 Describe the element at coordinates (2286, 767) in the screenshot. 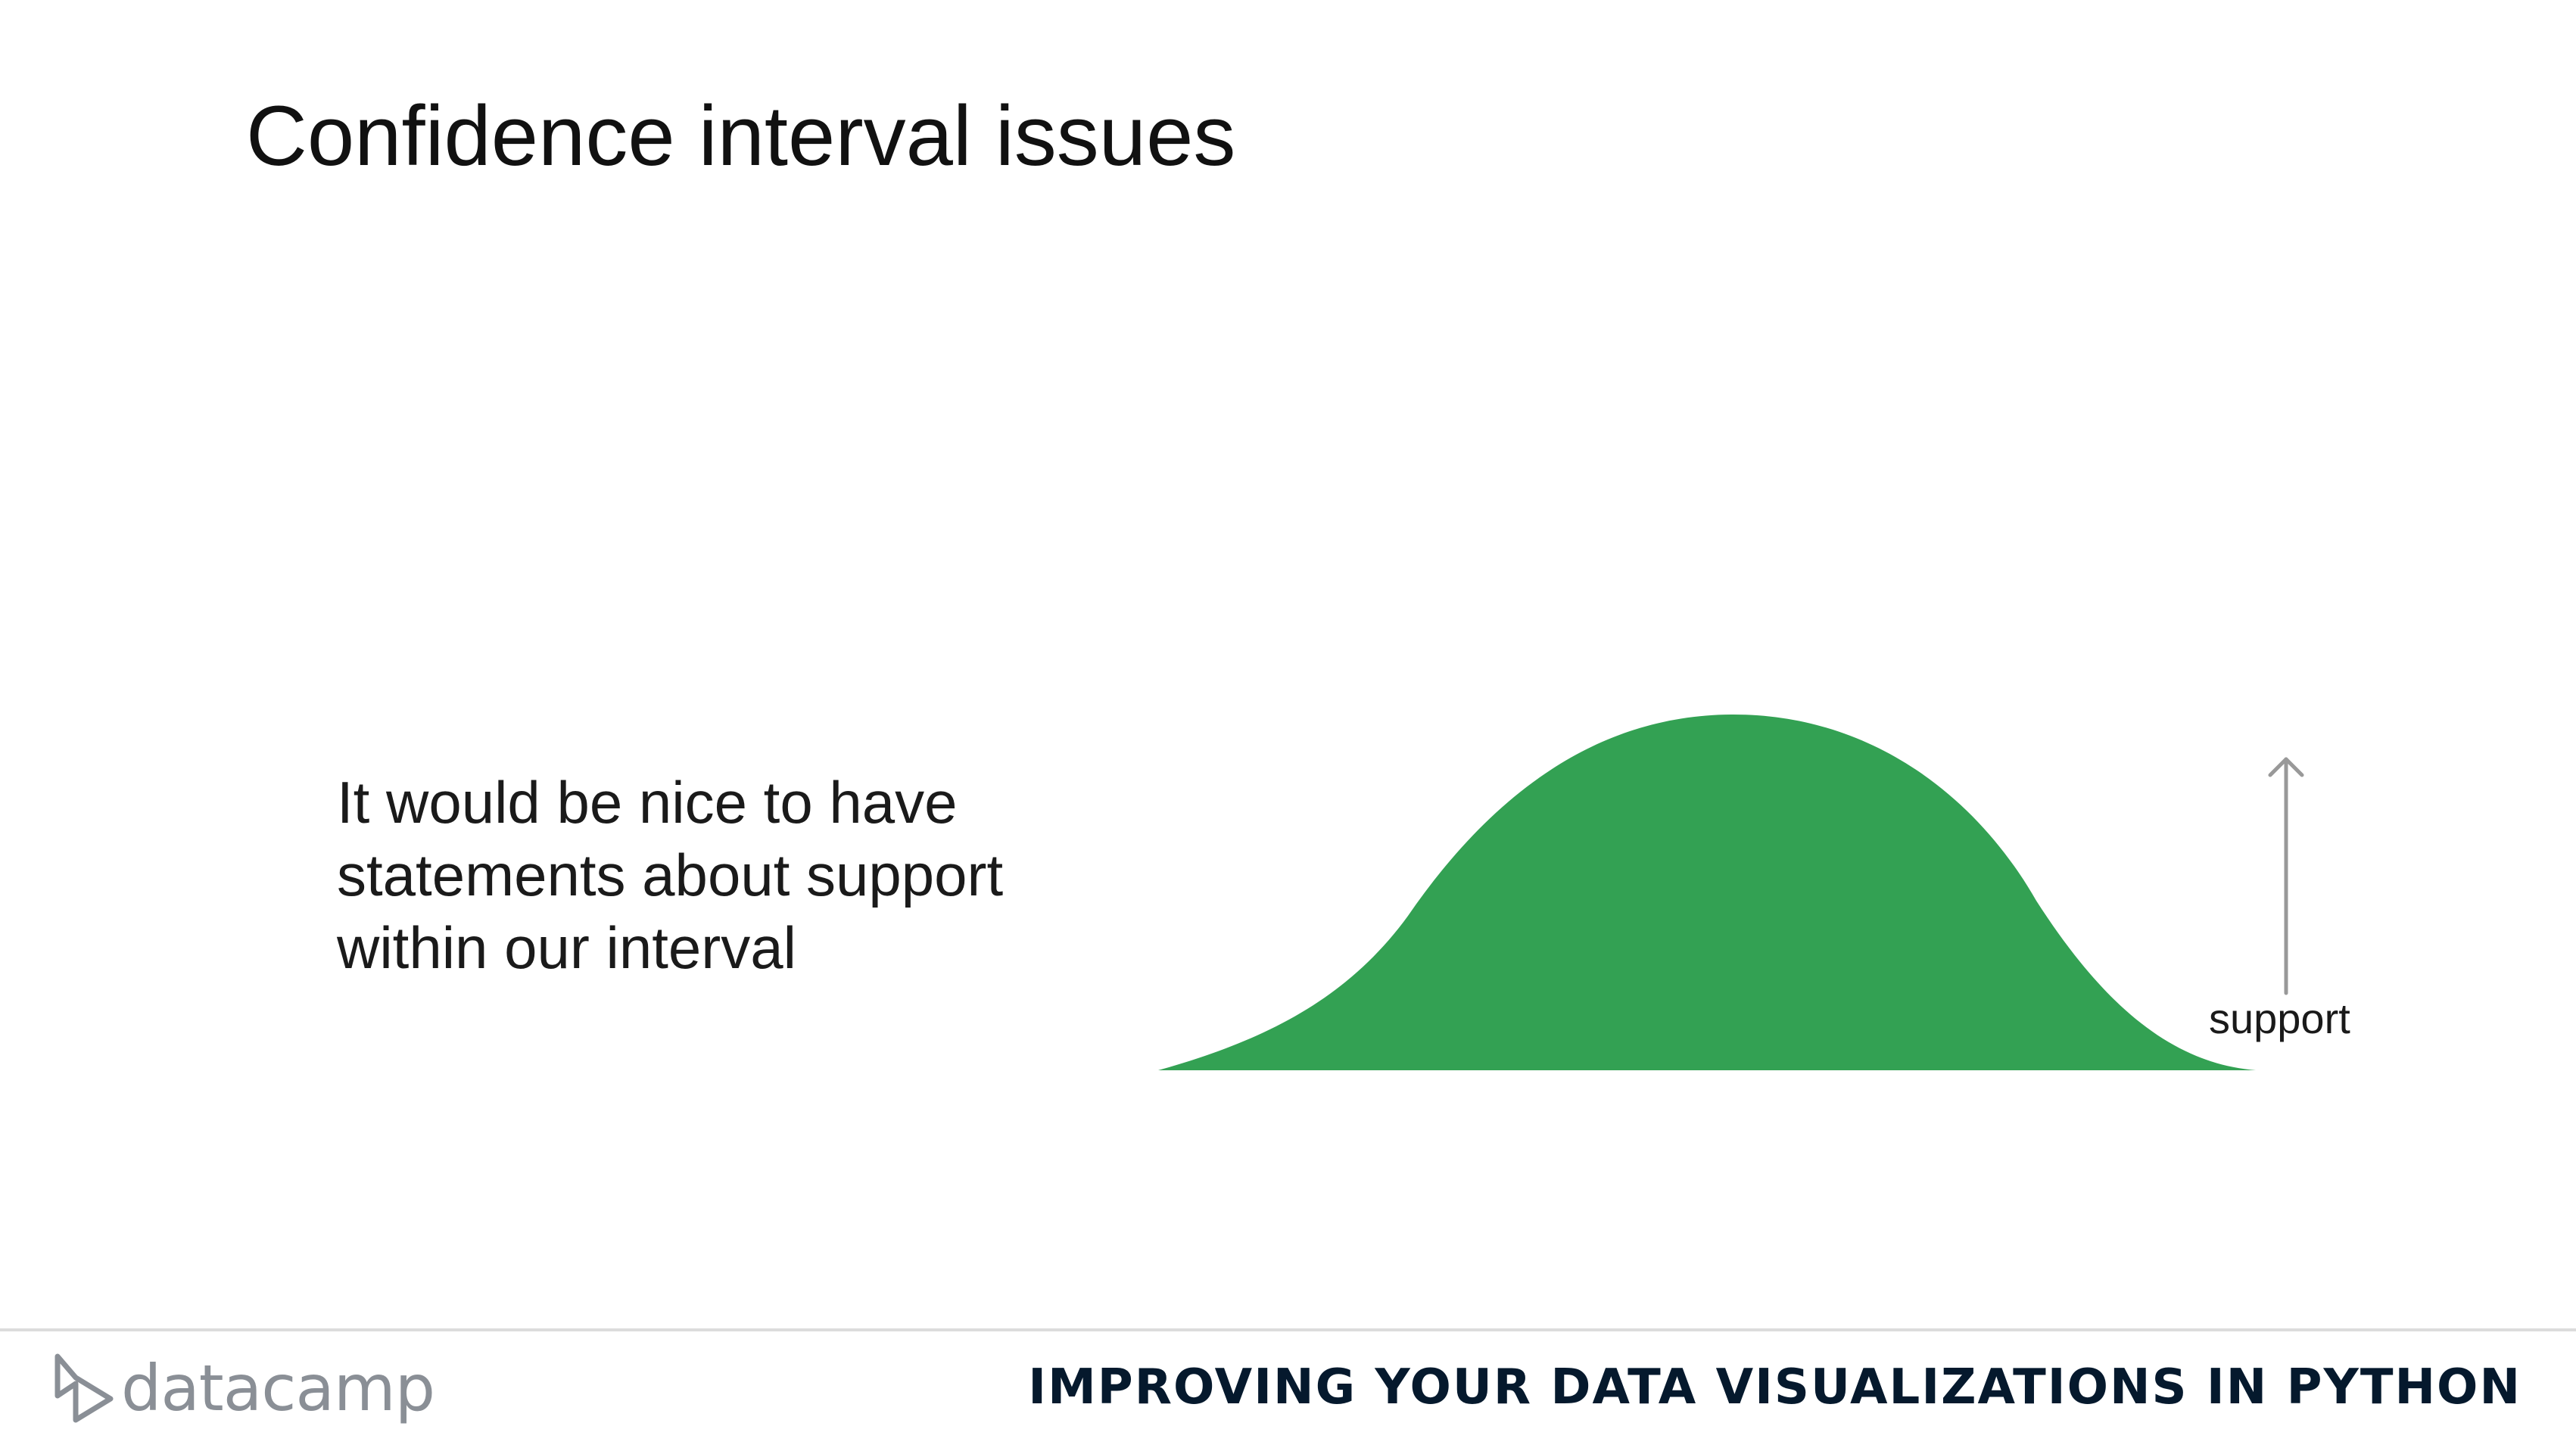

I see `arrow-head` at that location.